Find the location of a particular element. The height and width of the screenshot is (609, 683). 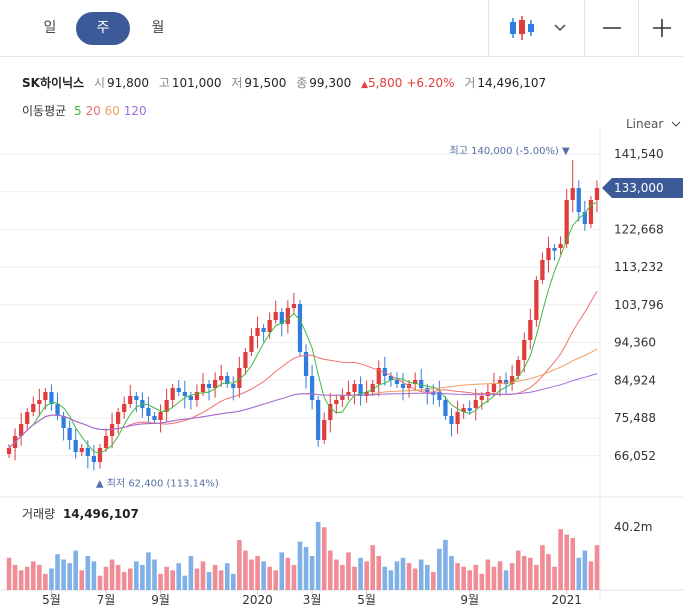

y-tick-label: 113,232 is located at coordinates (639, 267).